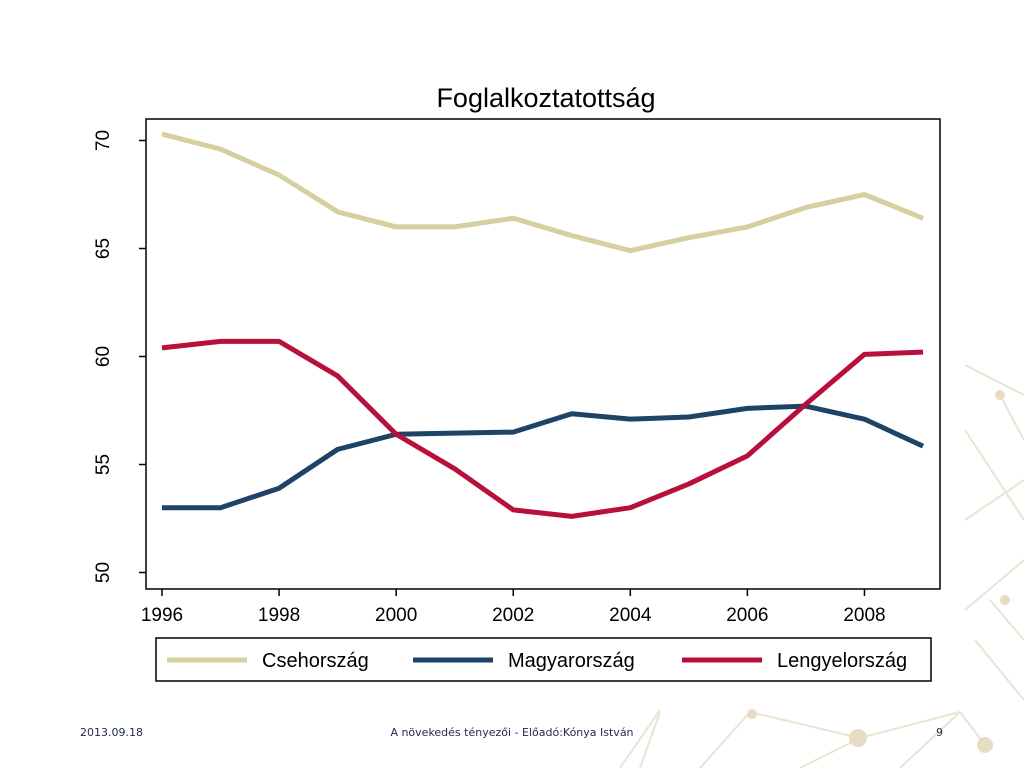  I want to click on x-tick-label-2004: 2004, so click(630, 615).